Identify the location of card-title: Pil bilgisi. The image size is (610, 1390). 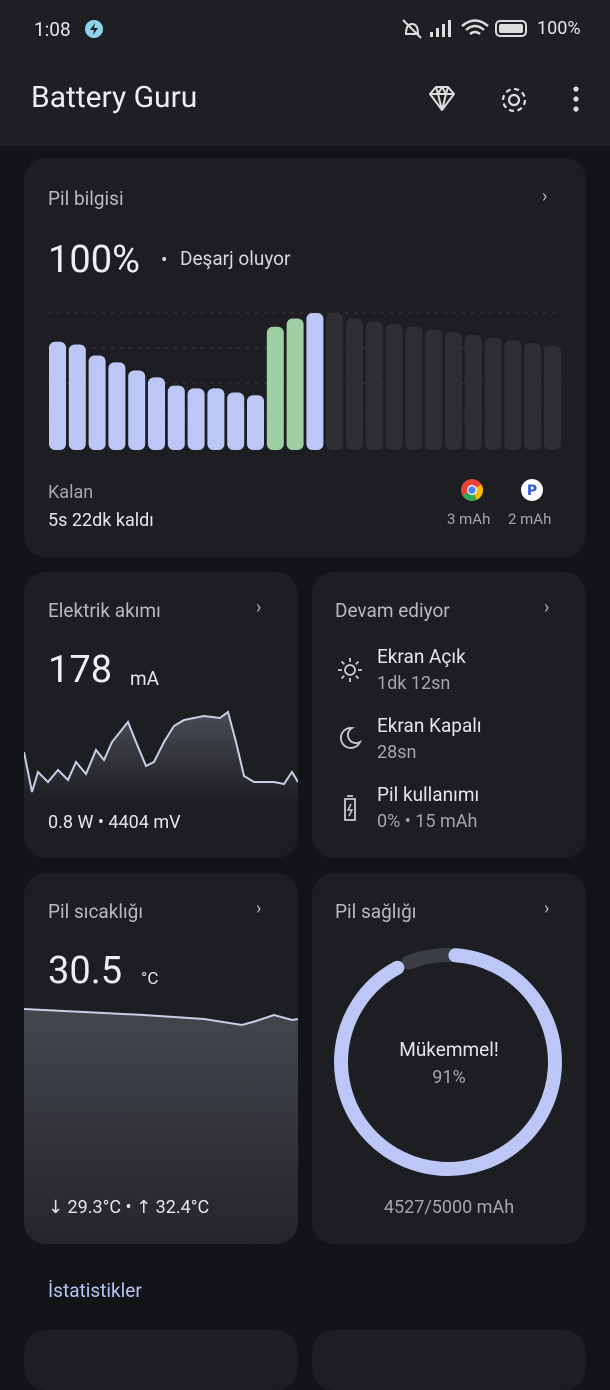
(86, 198).